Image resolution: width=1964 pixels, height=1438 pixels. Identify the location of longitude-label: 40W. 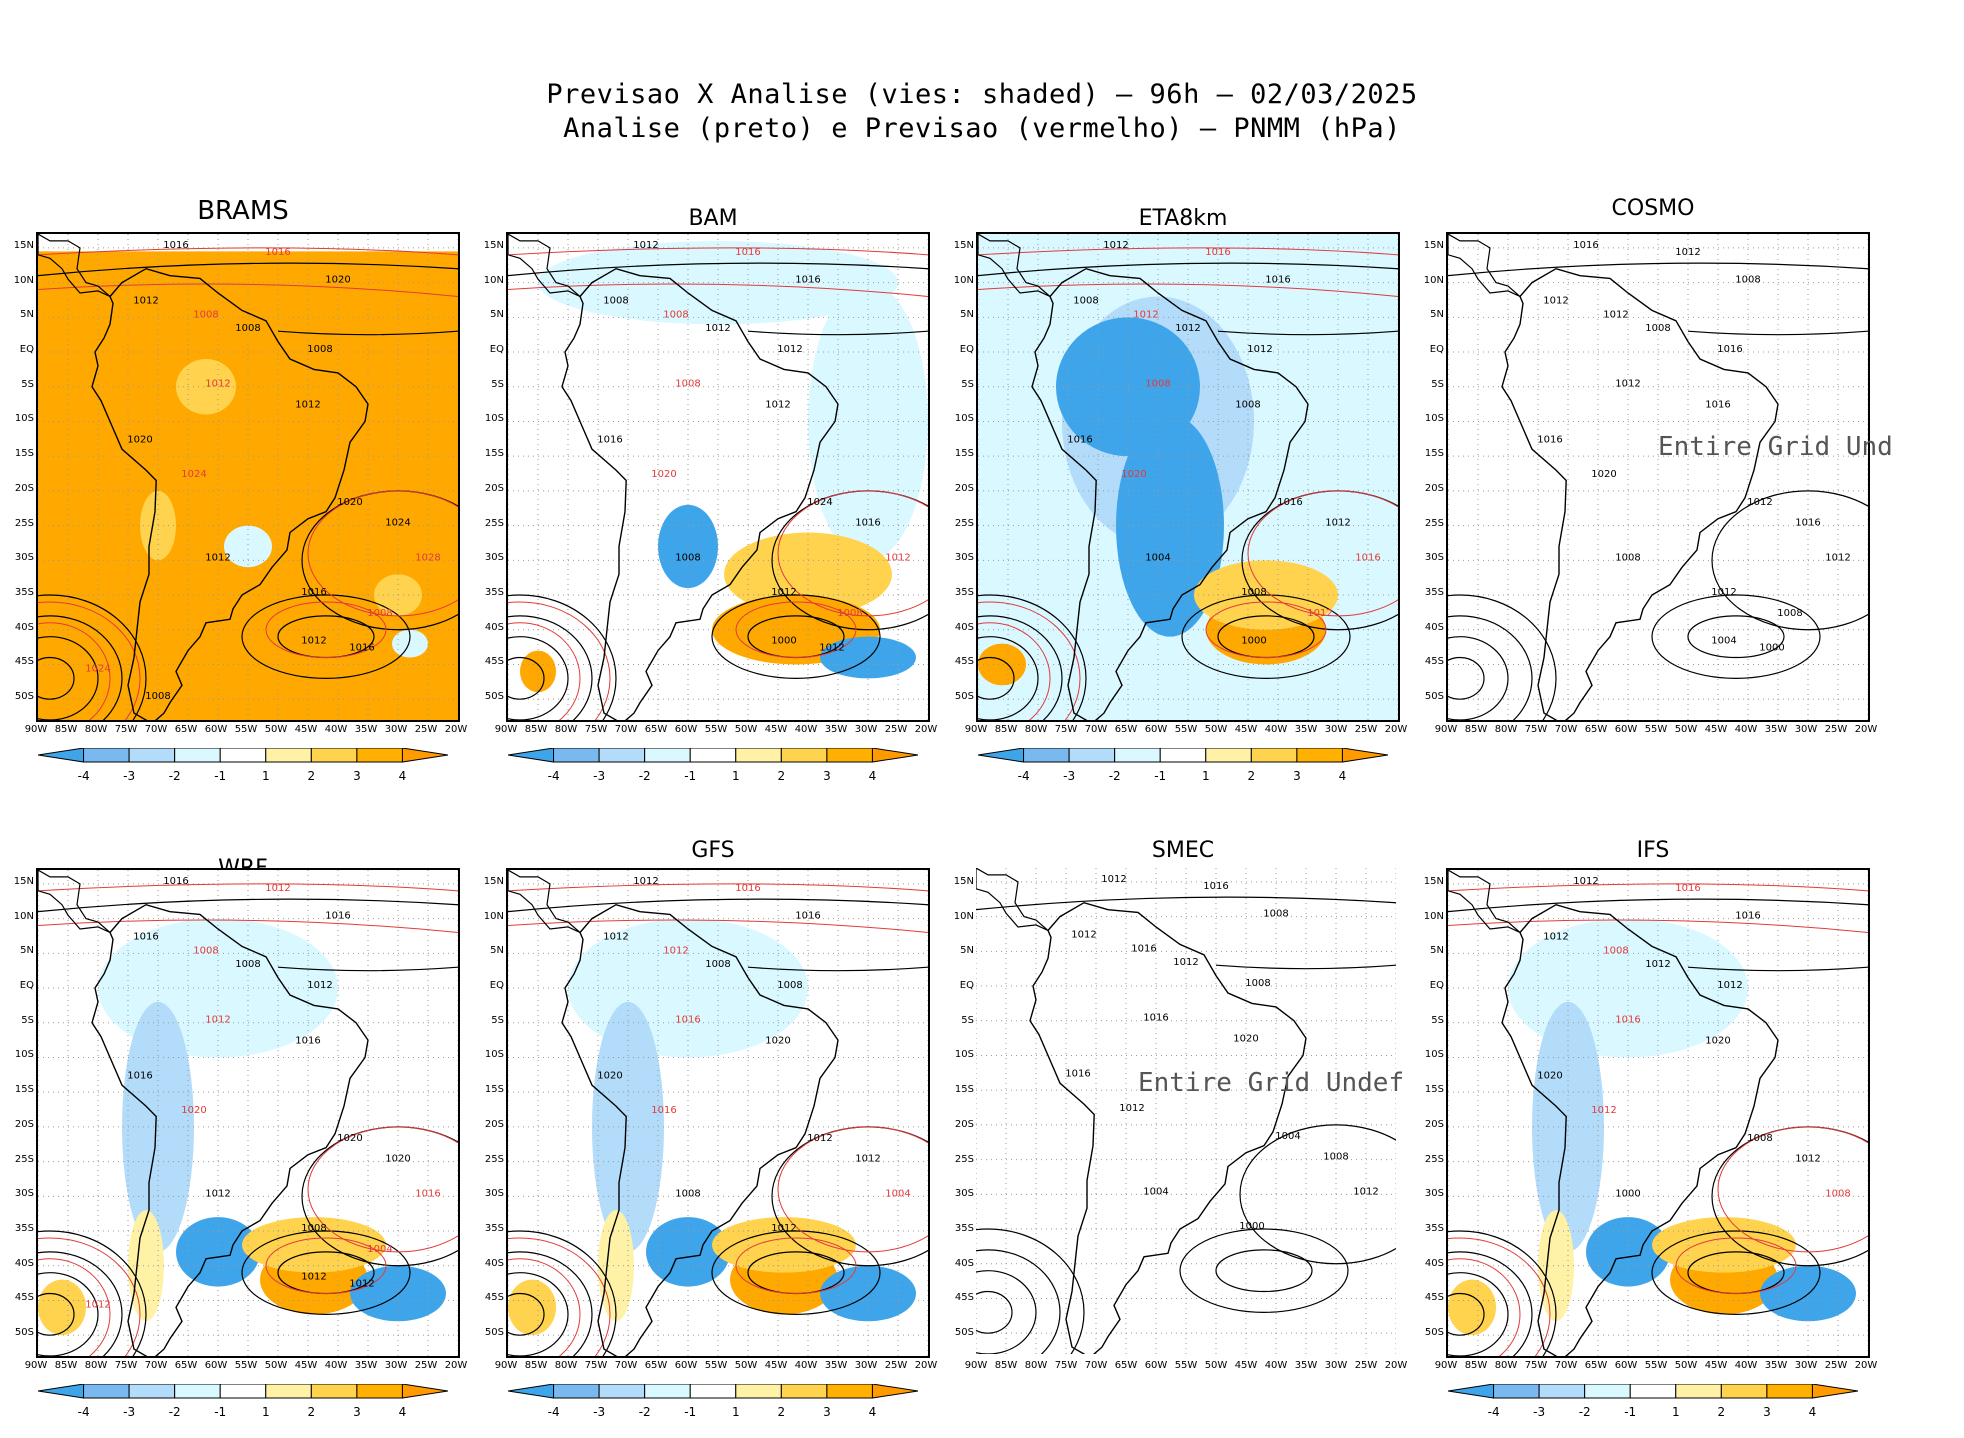
(336, 729).